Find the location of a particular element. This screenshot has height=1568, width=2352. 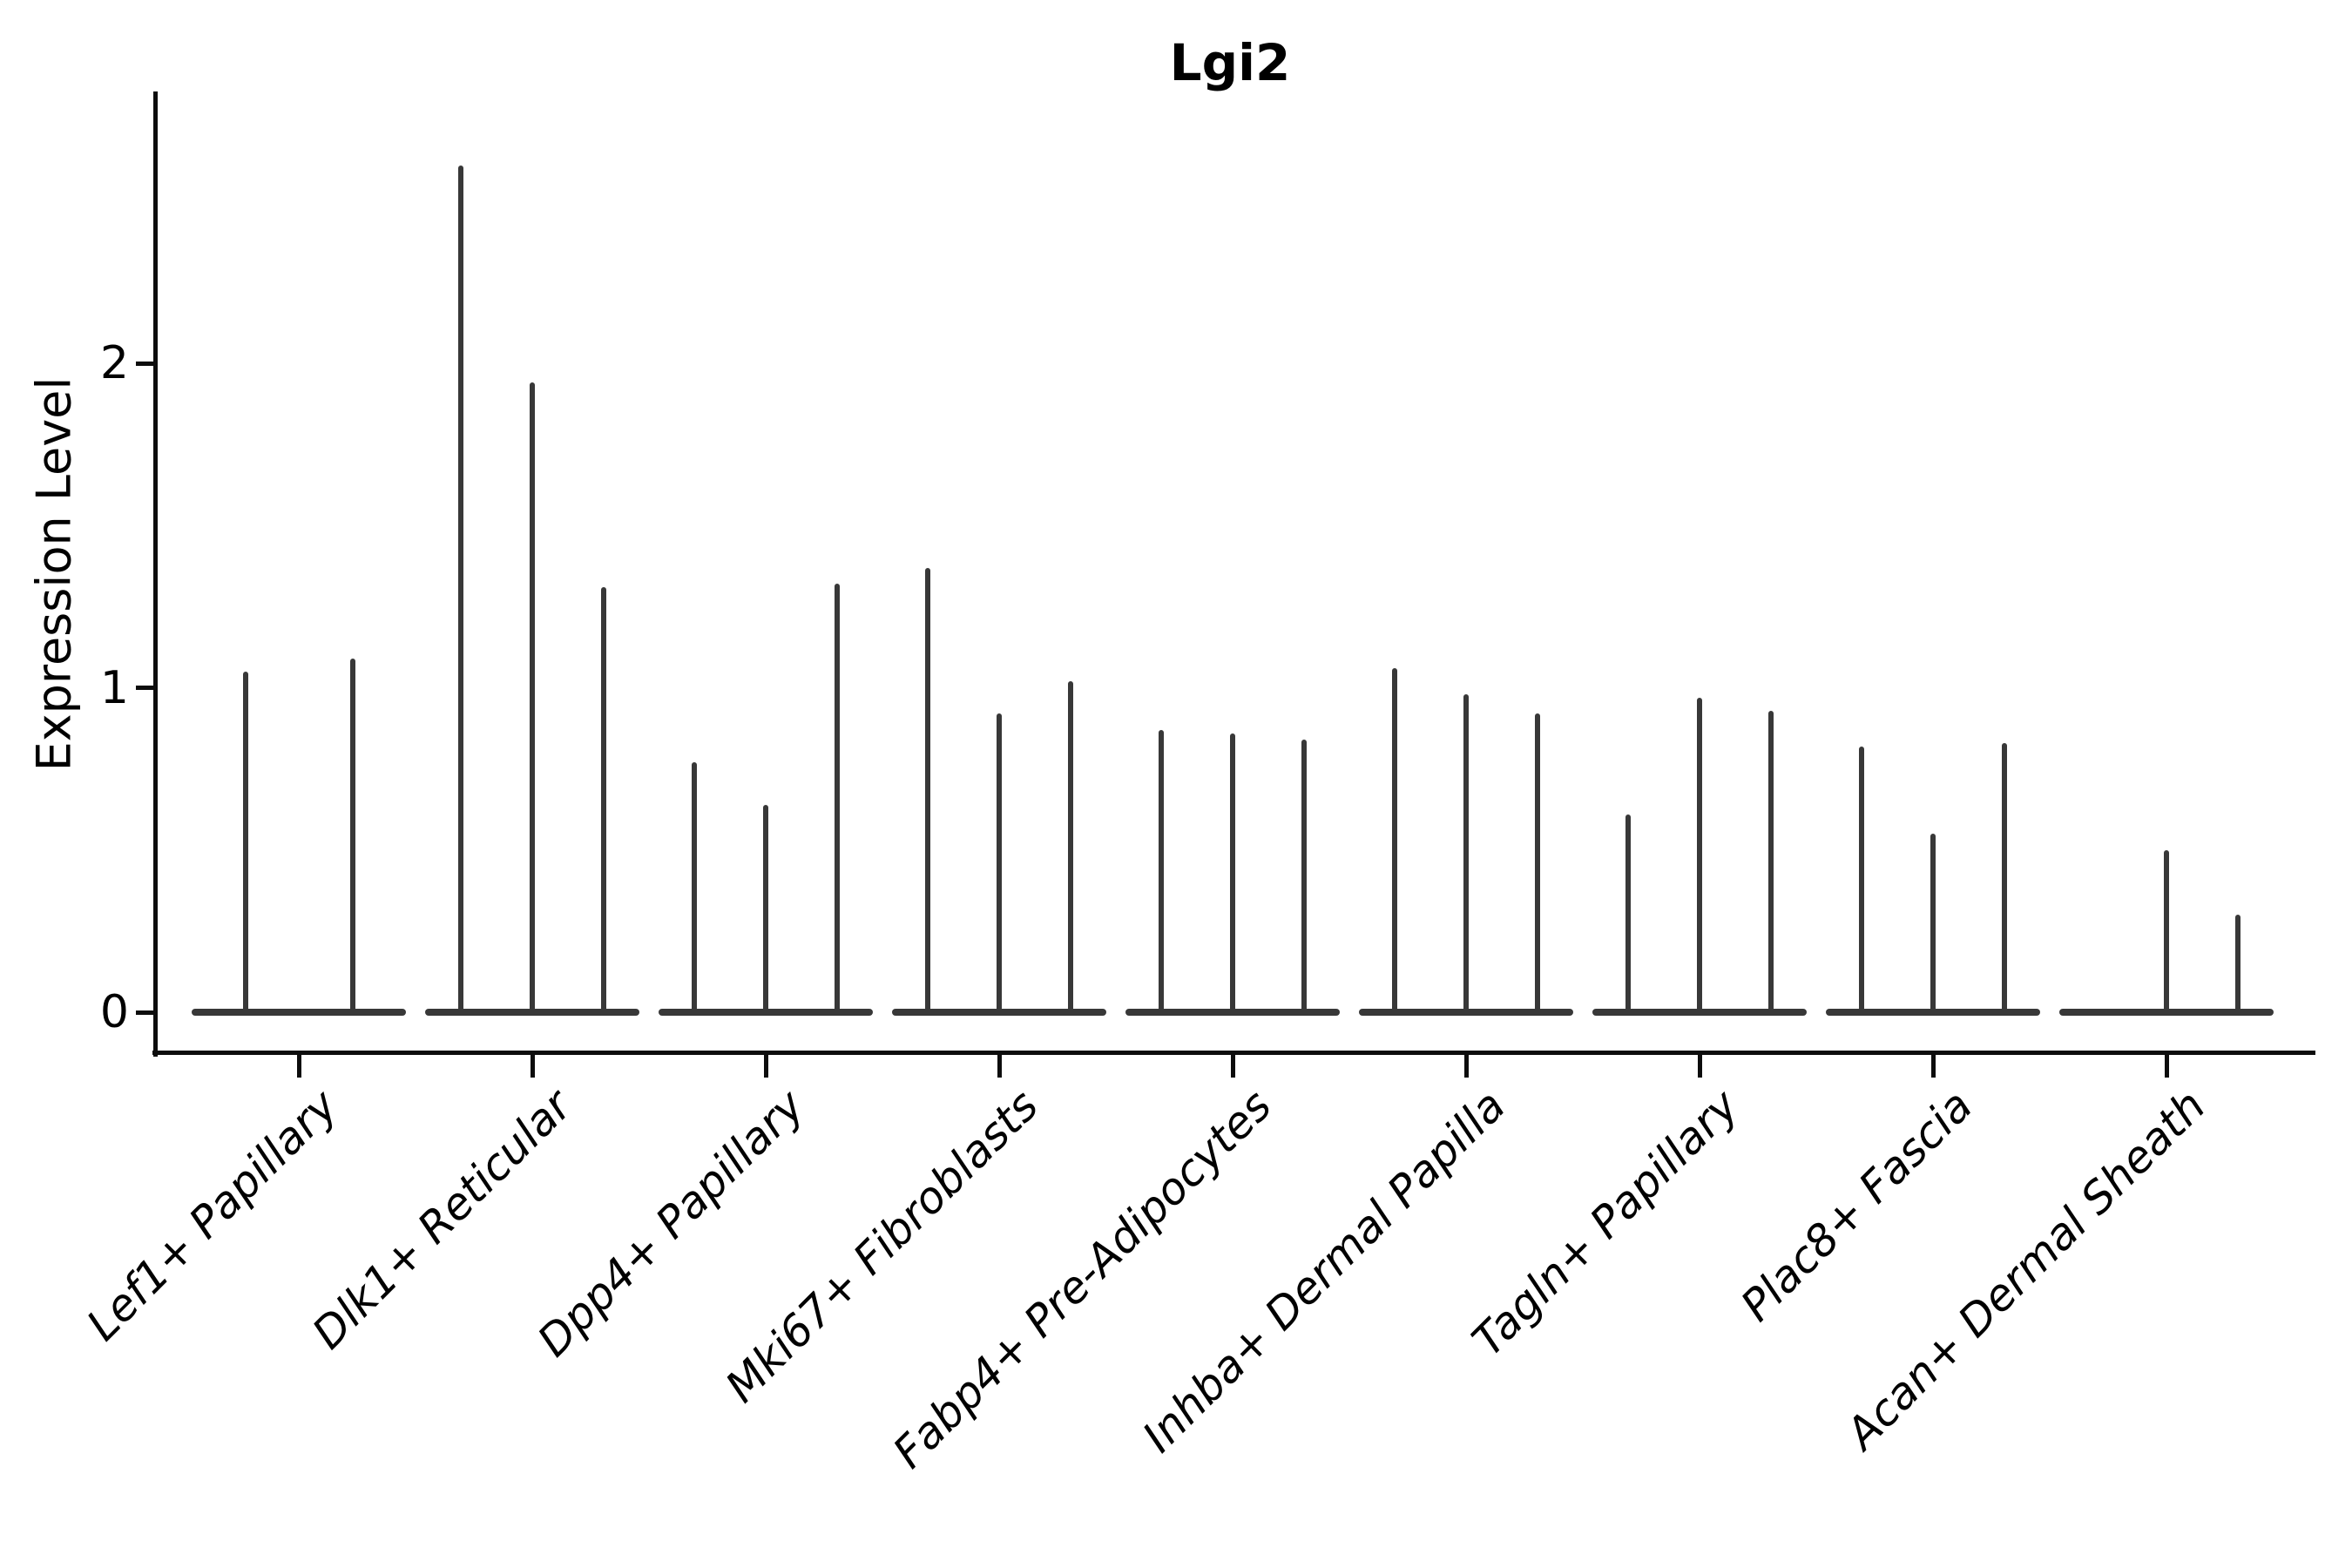

y-tick-label: 1 is located at coordinates (114, 687).